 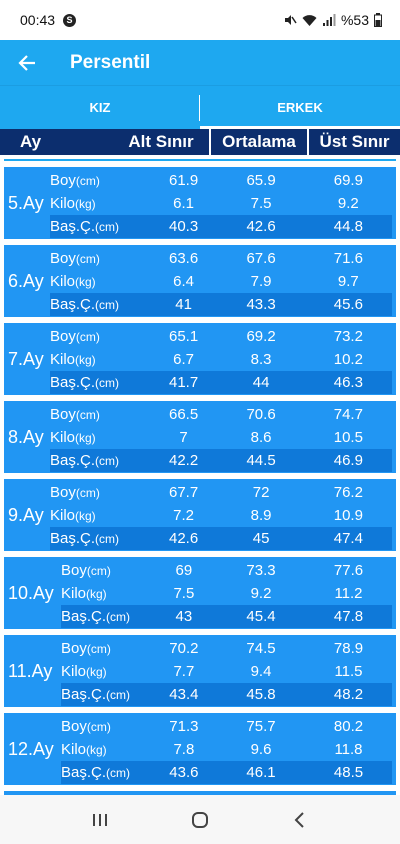 I want to click on recent-apps-button, so click(x=100, y=820).